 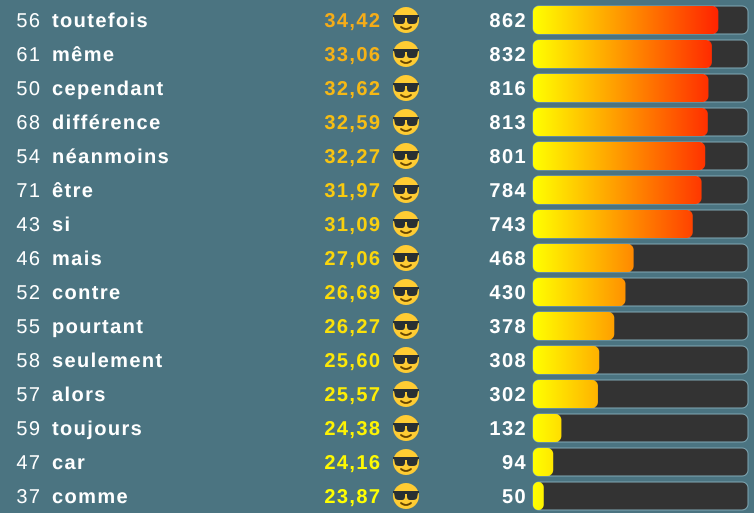 What do you see at coordinates (353, 225) in the screenshot?
I see `text: 31,09` at bounding box center [353, 225].